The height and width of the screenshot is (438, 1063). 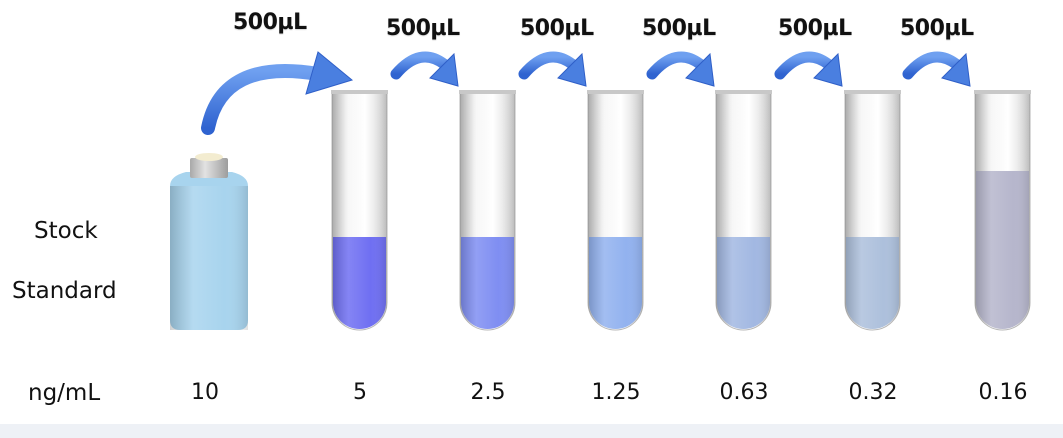 I want to click on stock-bottle-cap, so click(x=209, y=168).